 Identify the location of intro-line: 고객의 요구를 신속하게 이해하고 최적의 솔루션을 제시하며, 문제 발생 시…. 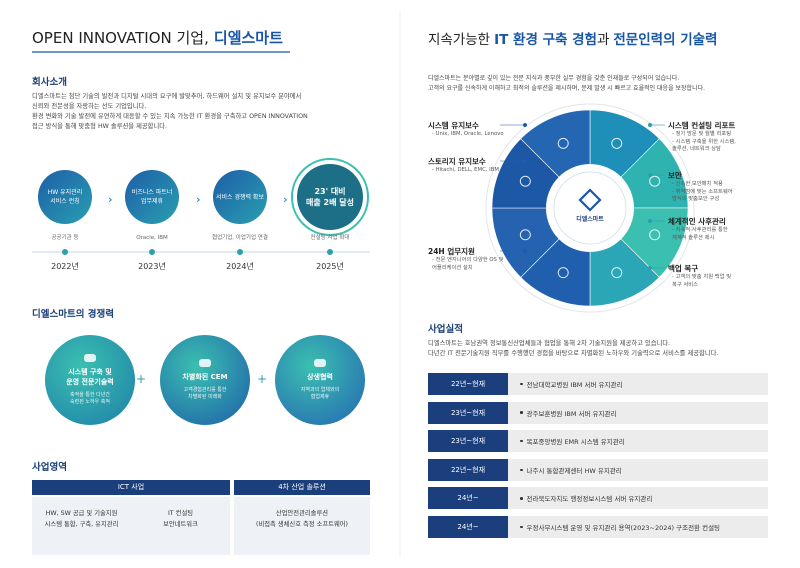
(567, 88).